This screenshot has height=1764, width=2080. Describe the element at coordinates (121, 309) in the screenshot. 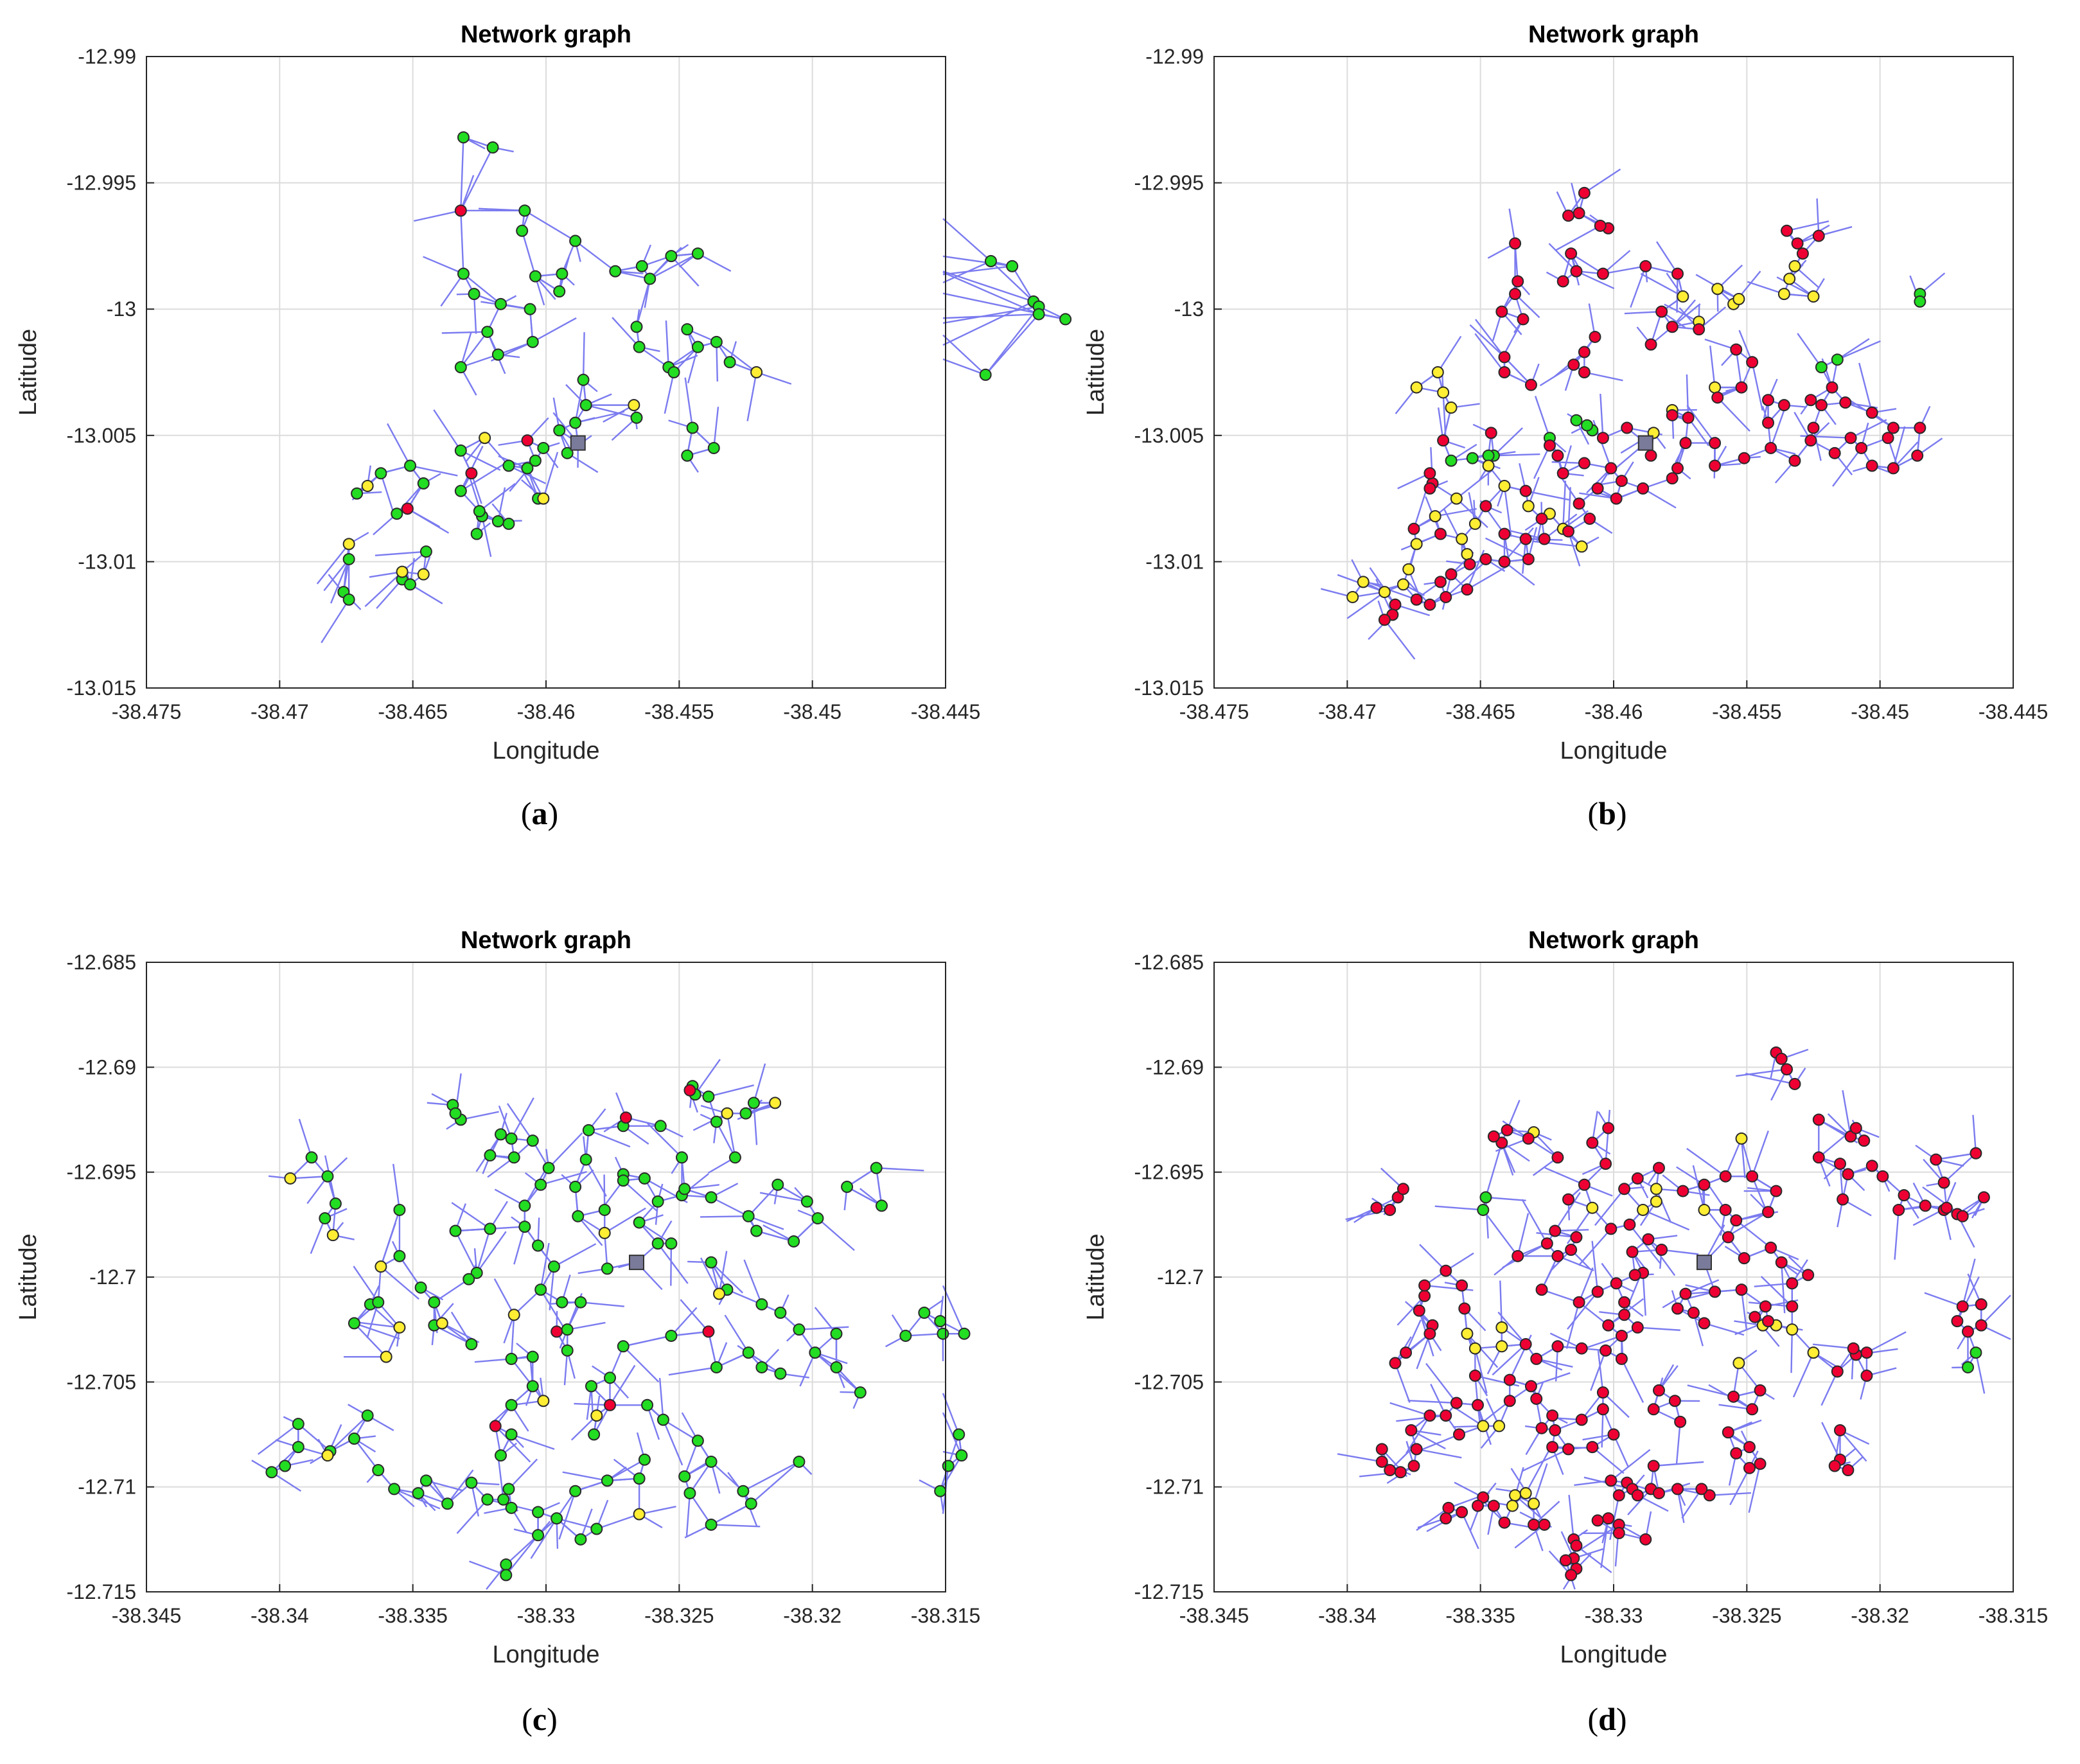

I see `y-tick-label: -13` at that location.